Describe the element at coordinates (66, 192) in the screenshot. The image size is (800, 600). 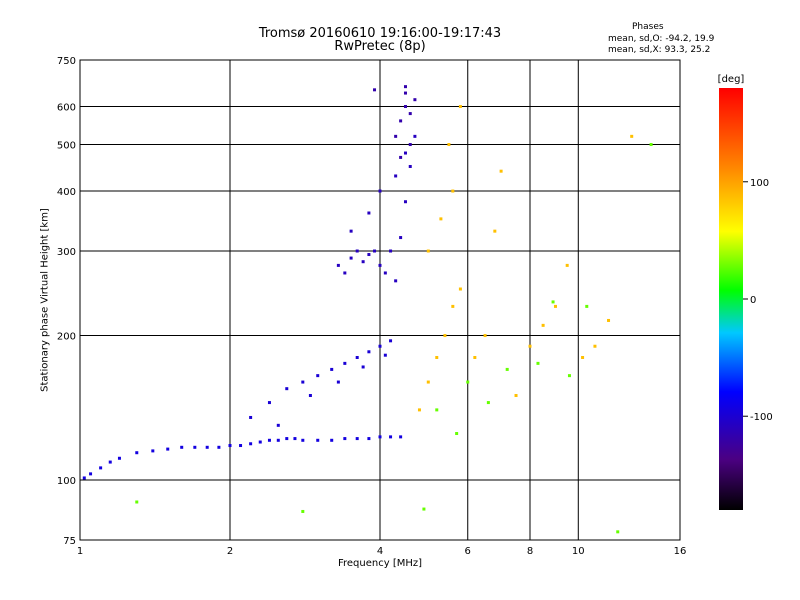
I see `y-tick-label: 400` at that location.